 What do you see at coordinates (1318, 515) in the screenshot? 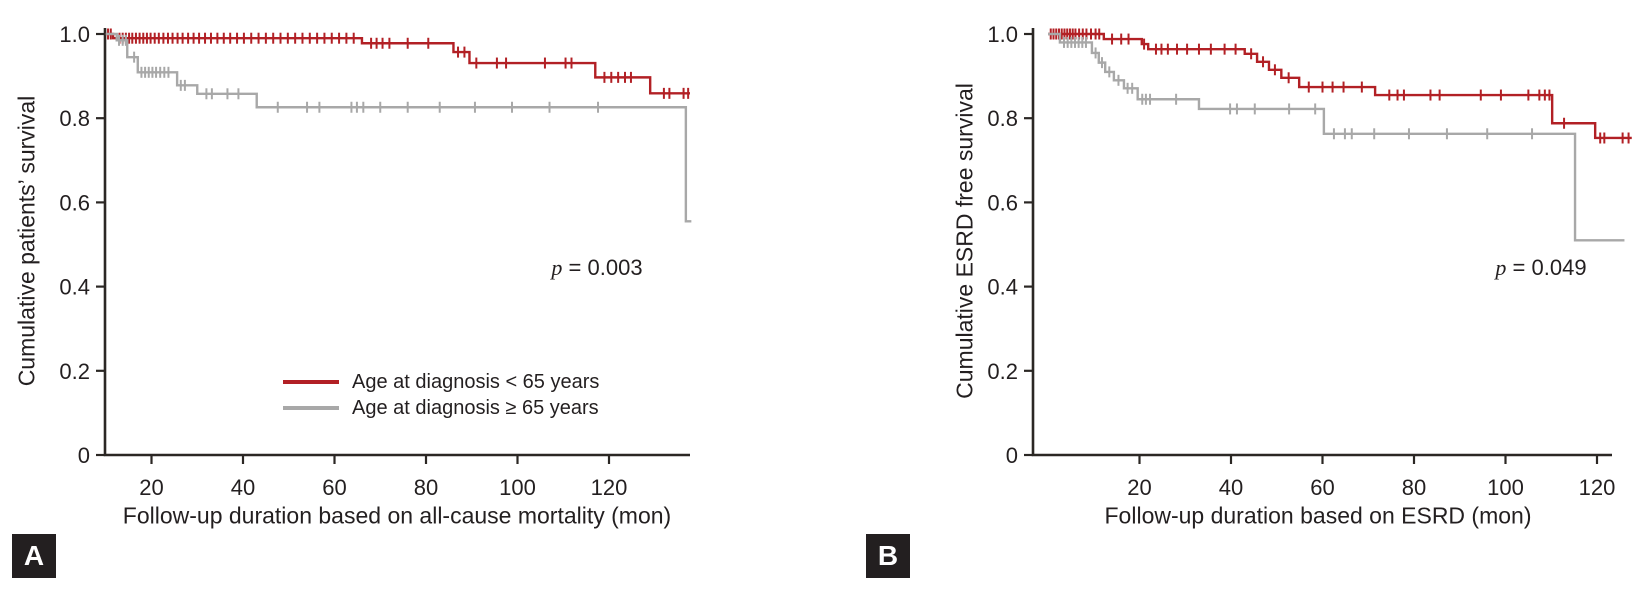
I see `x-axis-label-panel-b: Follow-up duration based on ESRD (mon)` at bounding box center [1318, 515].